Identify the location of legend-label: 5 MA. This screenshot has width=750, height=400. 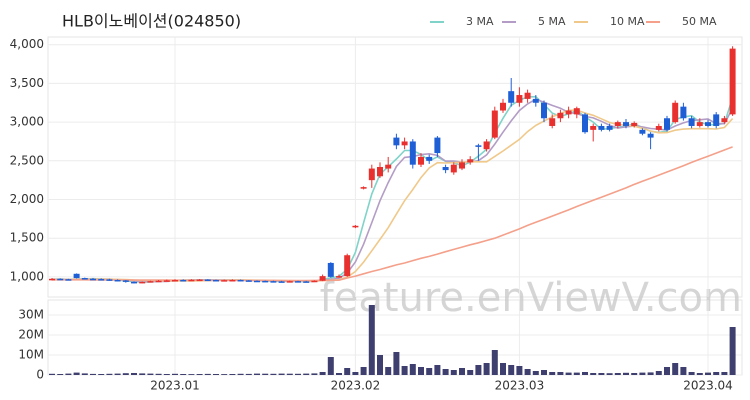
(552, 21).